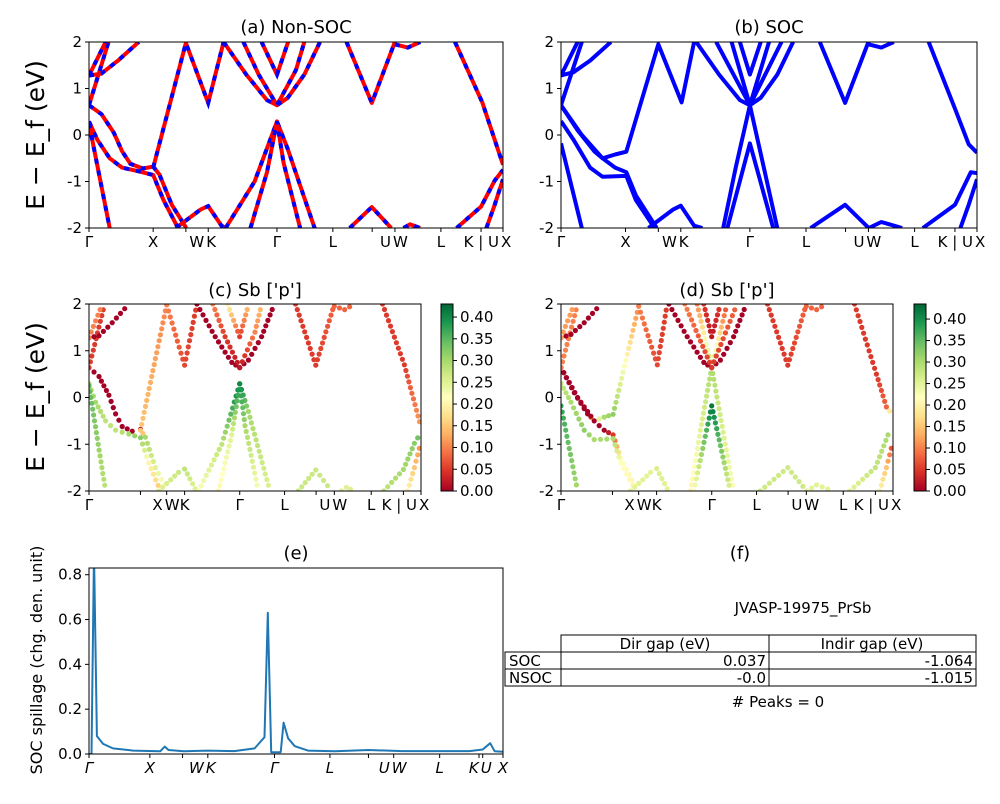 This screenshot has height=804, width=1000. What do you see at coordinates (255, 397) in the screenshot?
I see `panel-c-marks` at bounding box center [255, 397].